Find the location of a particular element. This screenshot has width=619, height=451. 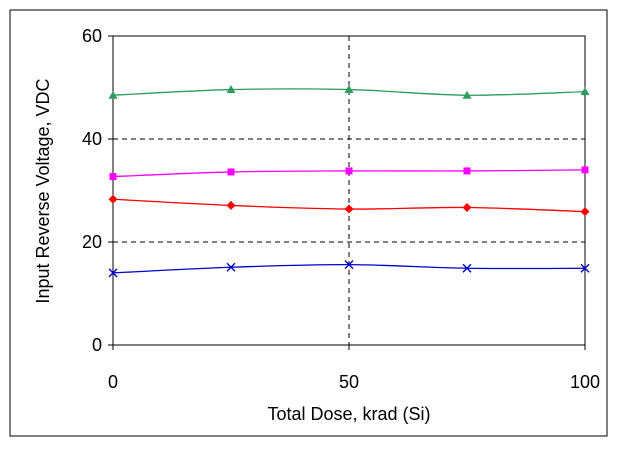

x-tick-label: 100 is located at coordinates (585, 382).